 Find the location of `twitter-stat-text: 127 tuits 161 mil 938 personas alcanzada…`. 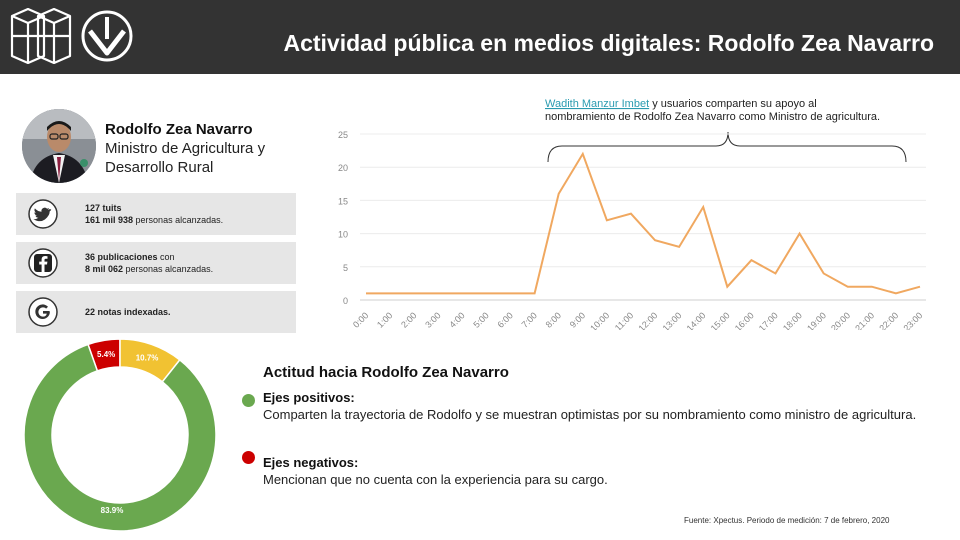

twitter-stat-text: 127 tuits 161 mil 938 personas alcanzada… is located at coordinates (154, 214).